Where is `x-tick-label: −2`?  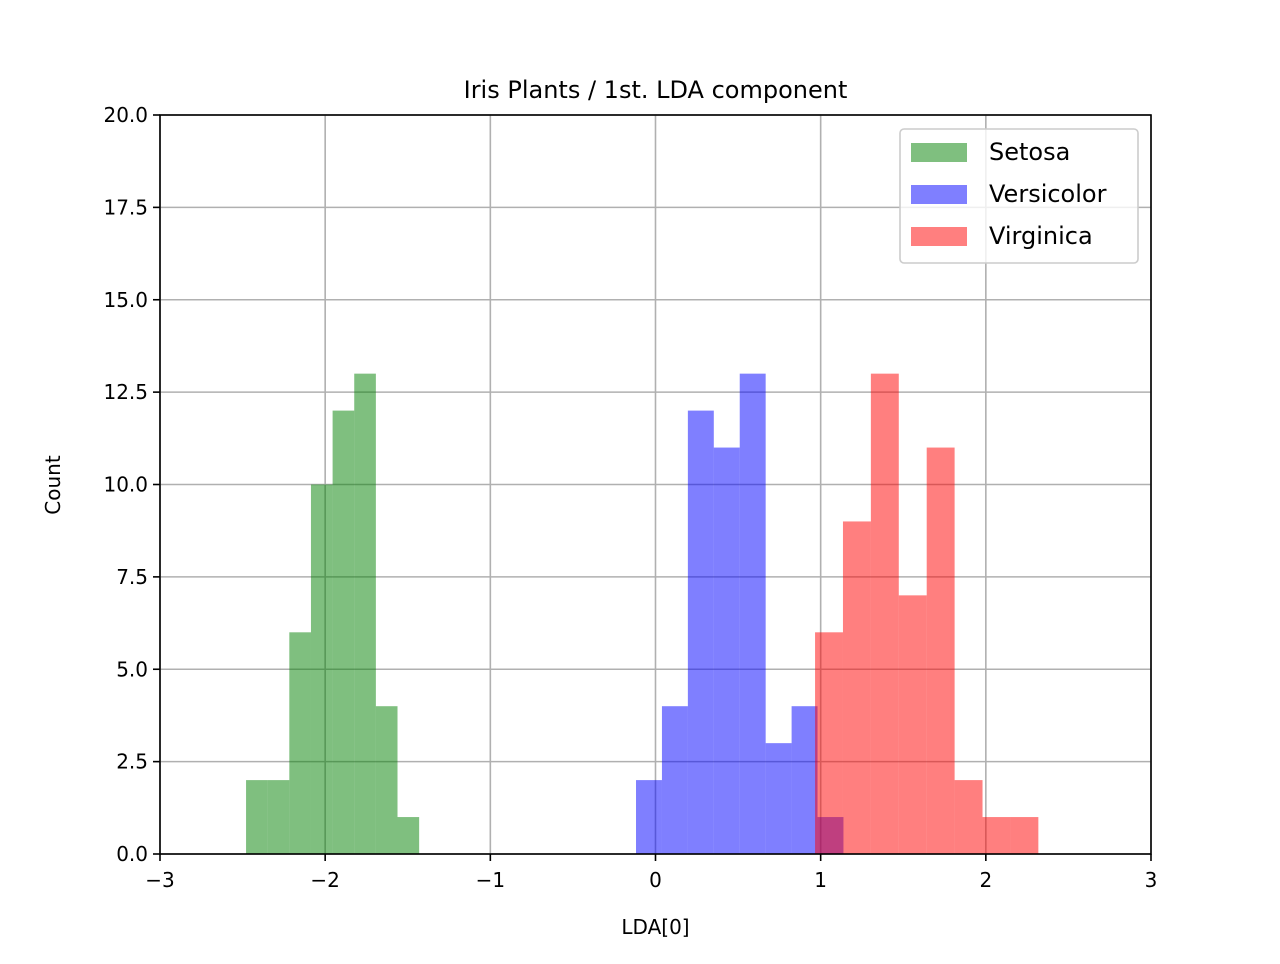
x-tick-label: −2 is located at coordinates (324, 880).